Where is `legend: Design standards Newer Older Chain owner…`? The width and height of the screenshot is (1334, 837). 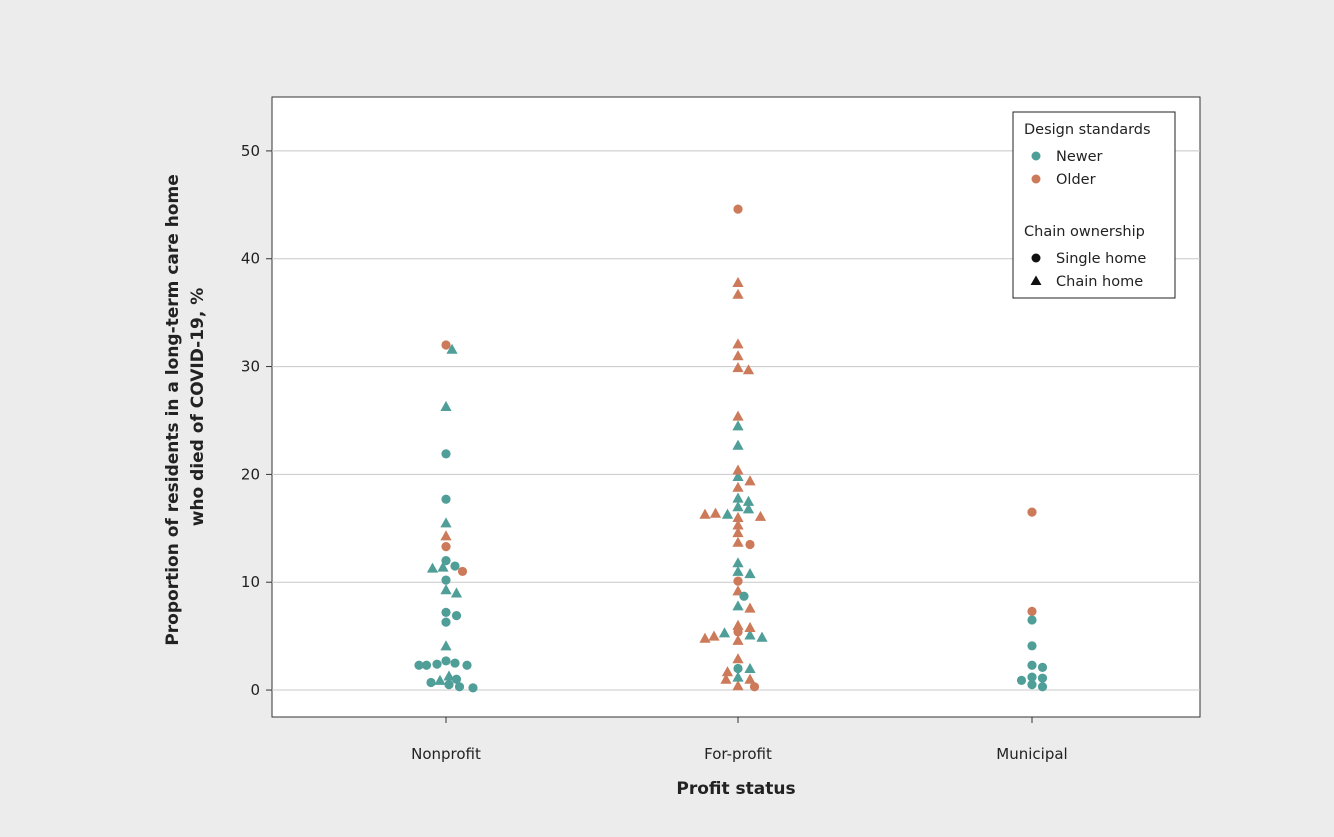
legend: Design standards Newer Older Chain owner… is located at coordinates (1094, 205).